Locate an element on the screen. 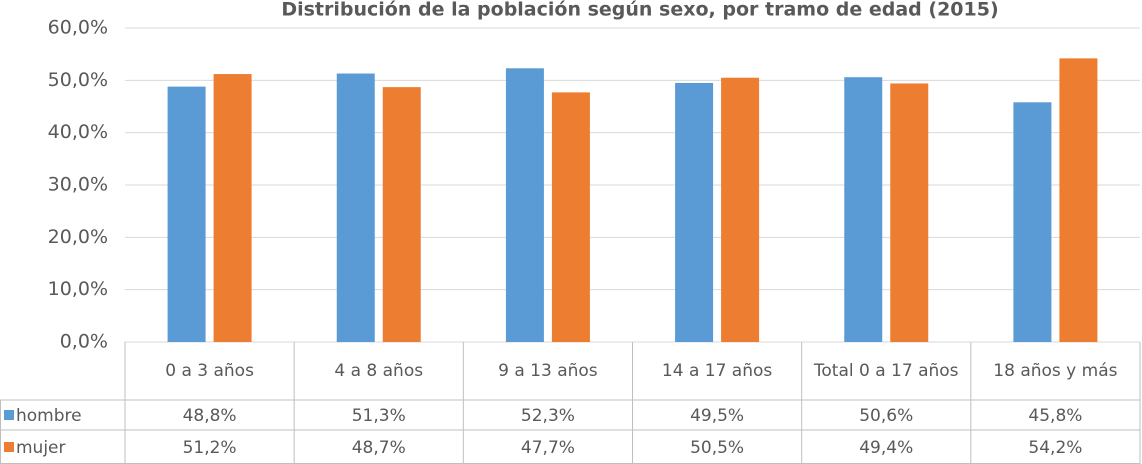 This screenshot has height=464, width=1142. table-value: 50,5% is located at coordinates (717, 448).